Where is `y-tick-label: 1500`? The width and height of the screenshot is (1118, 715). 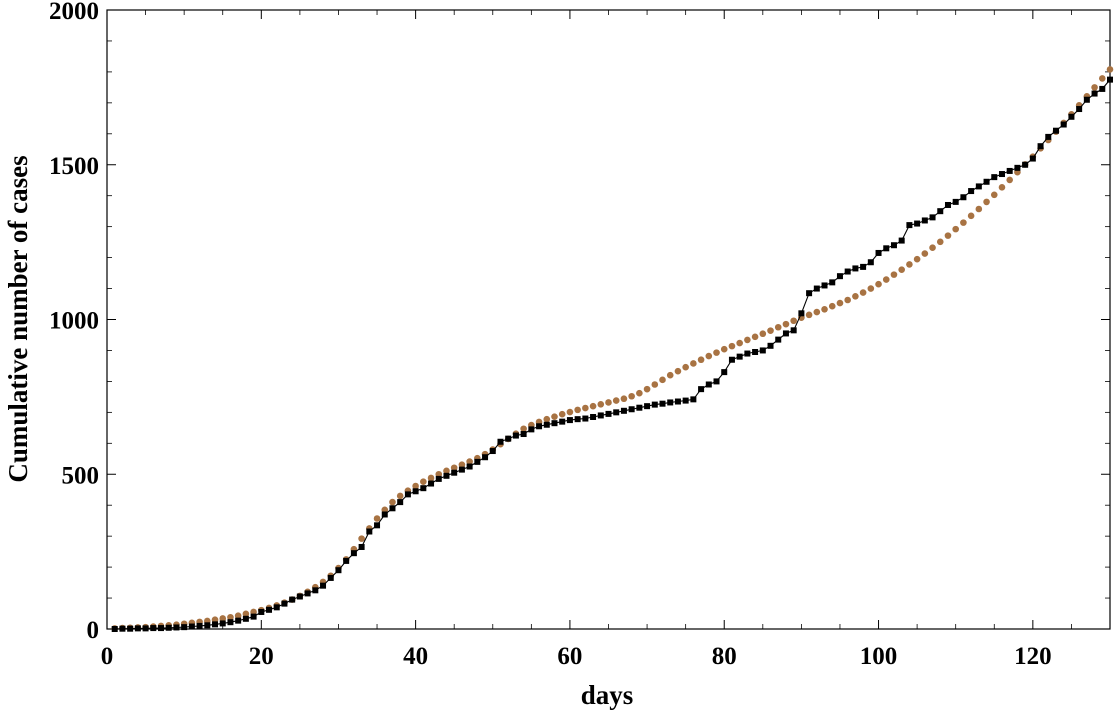 y-tick-label: 1500 is located at coordinates (74, 166).